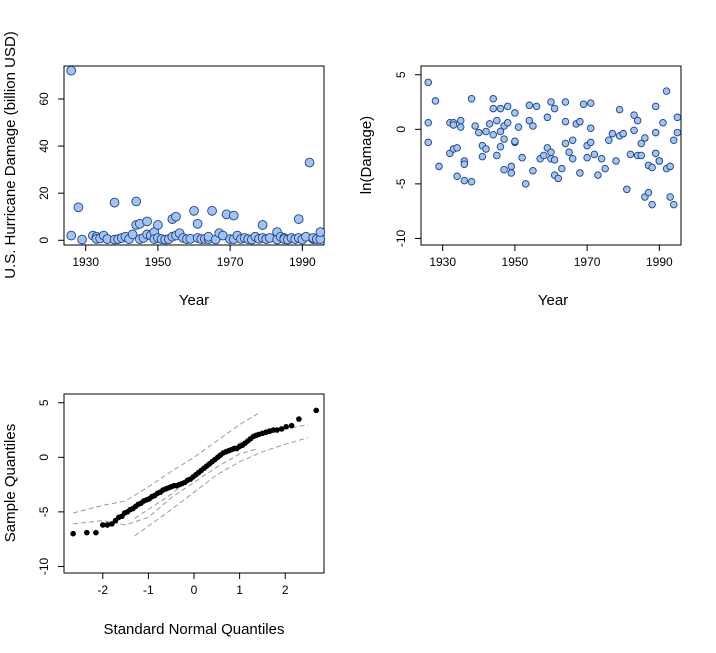 The image size is (716, 653). What do you see at coordinates (194, 629) in the screenshot?
I see `x-axis-label: Standard Normal Quantiles` at bounding box center [194, 629].